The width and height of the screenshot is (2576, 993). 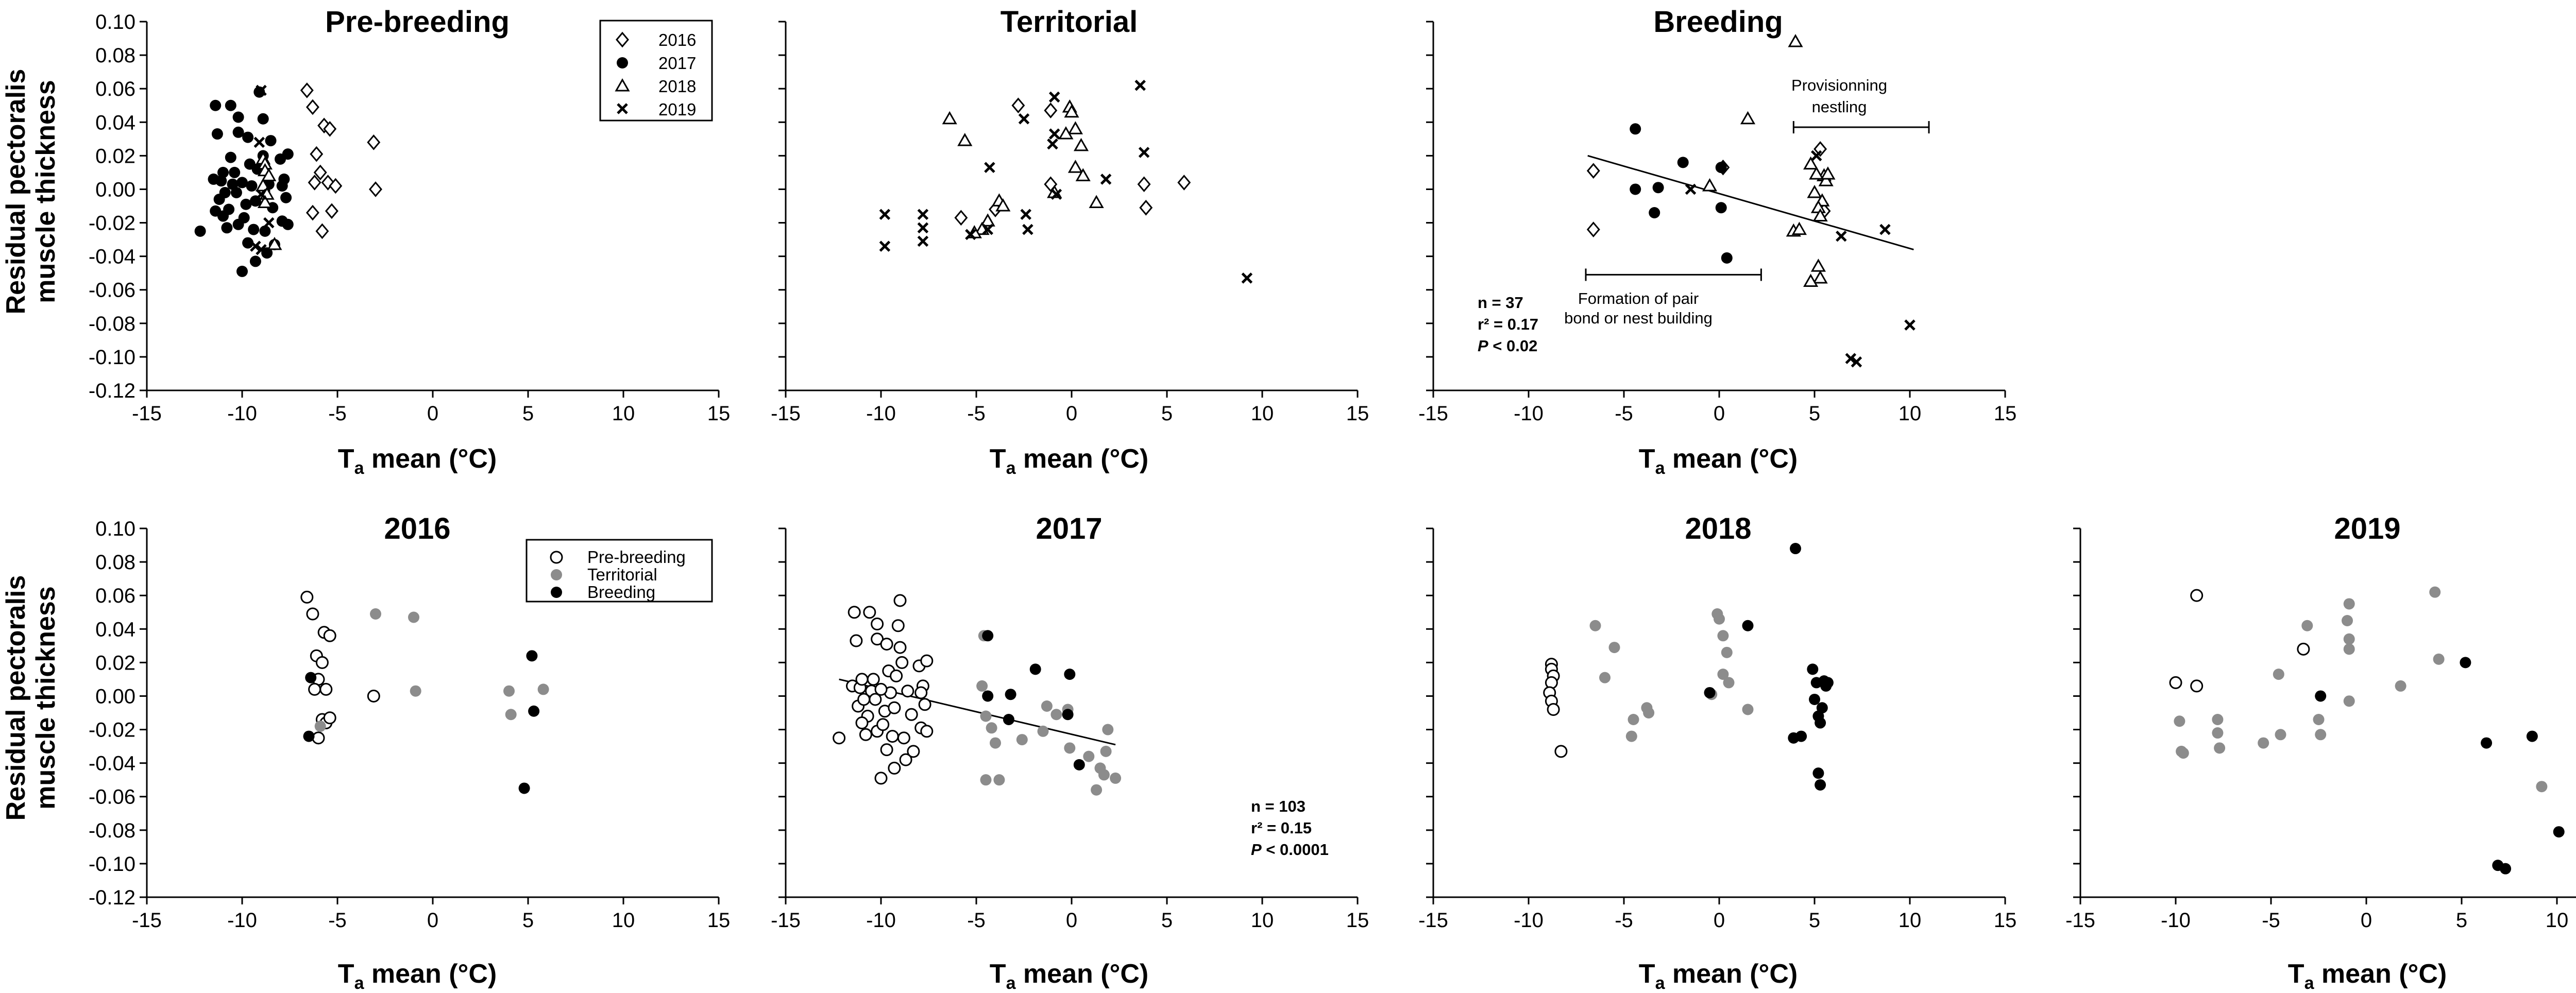 What do you see at coordinates (1638, 298) in the screenshot?
I see `annotation-formation-line1: Formation of pair` at bounding box center [1638, 298].